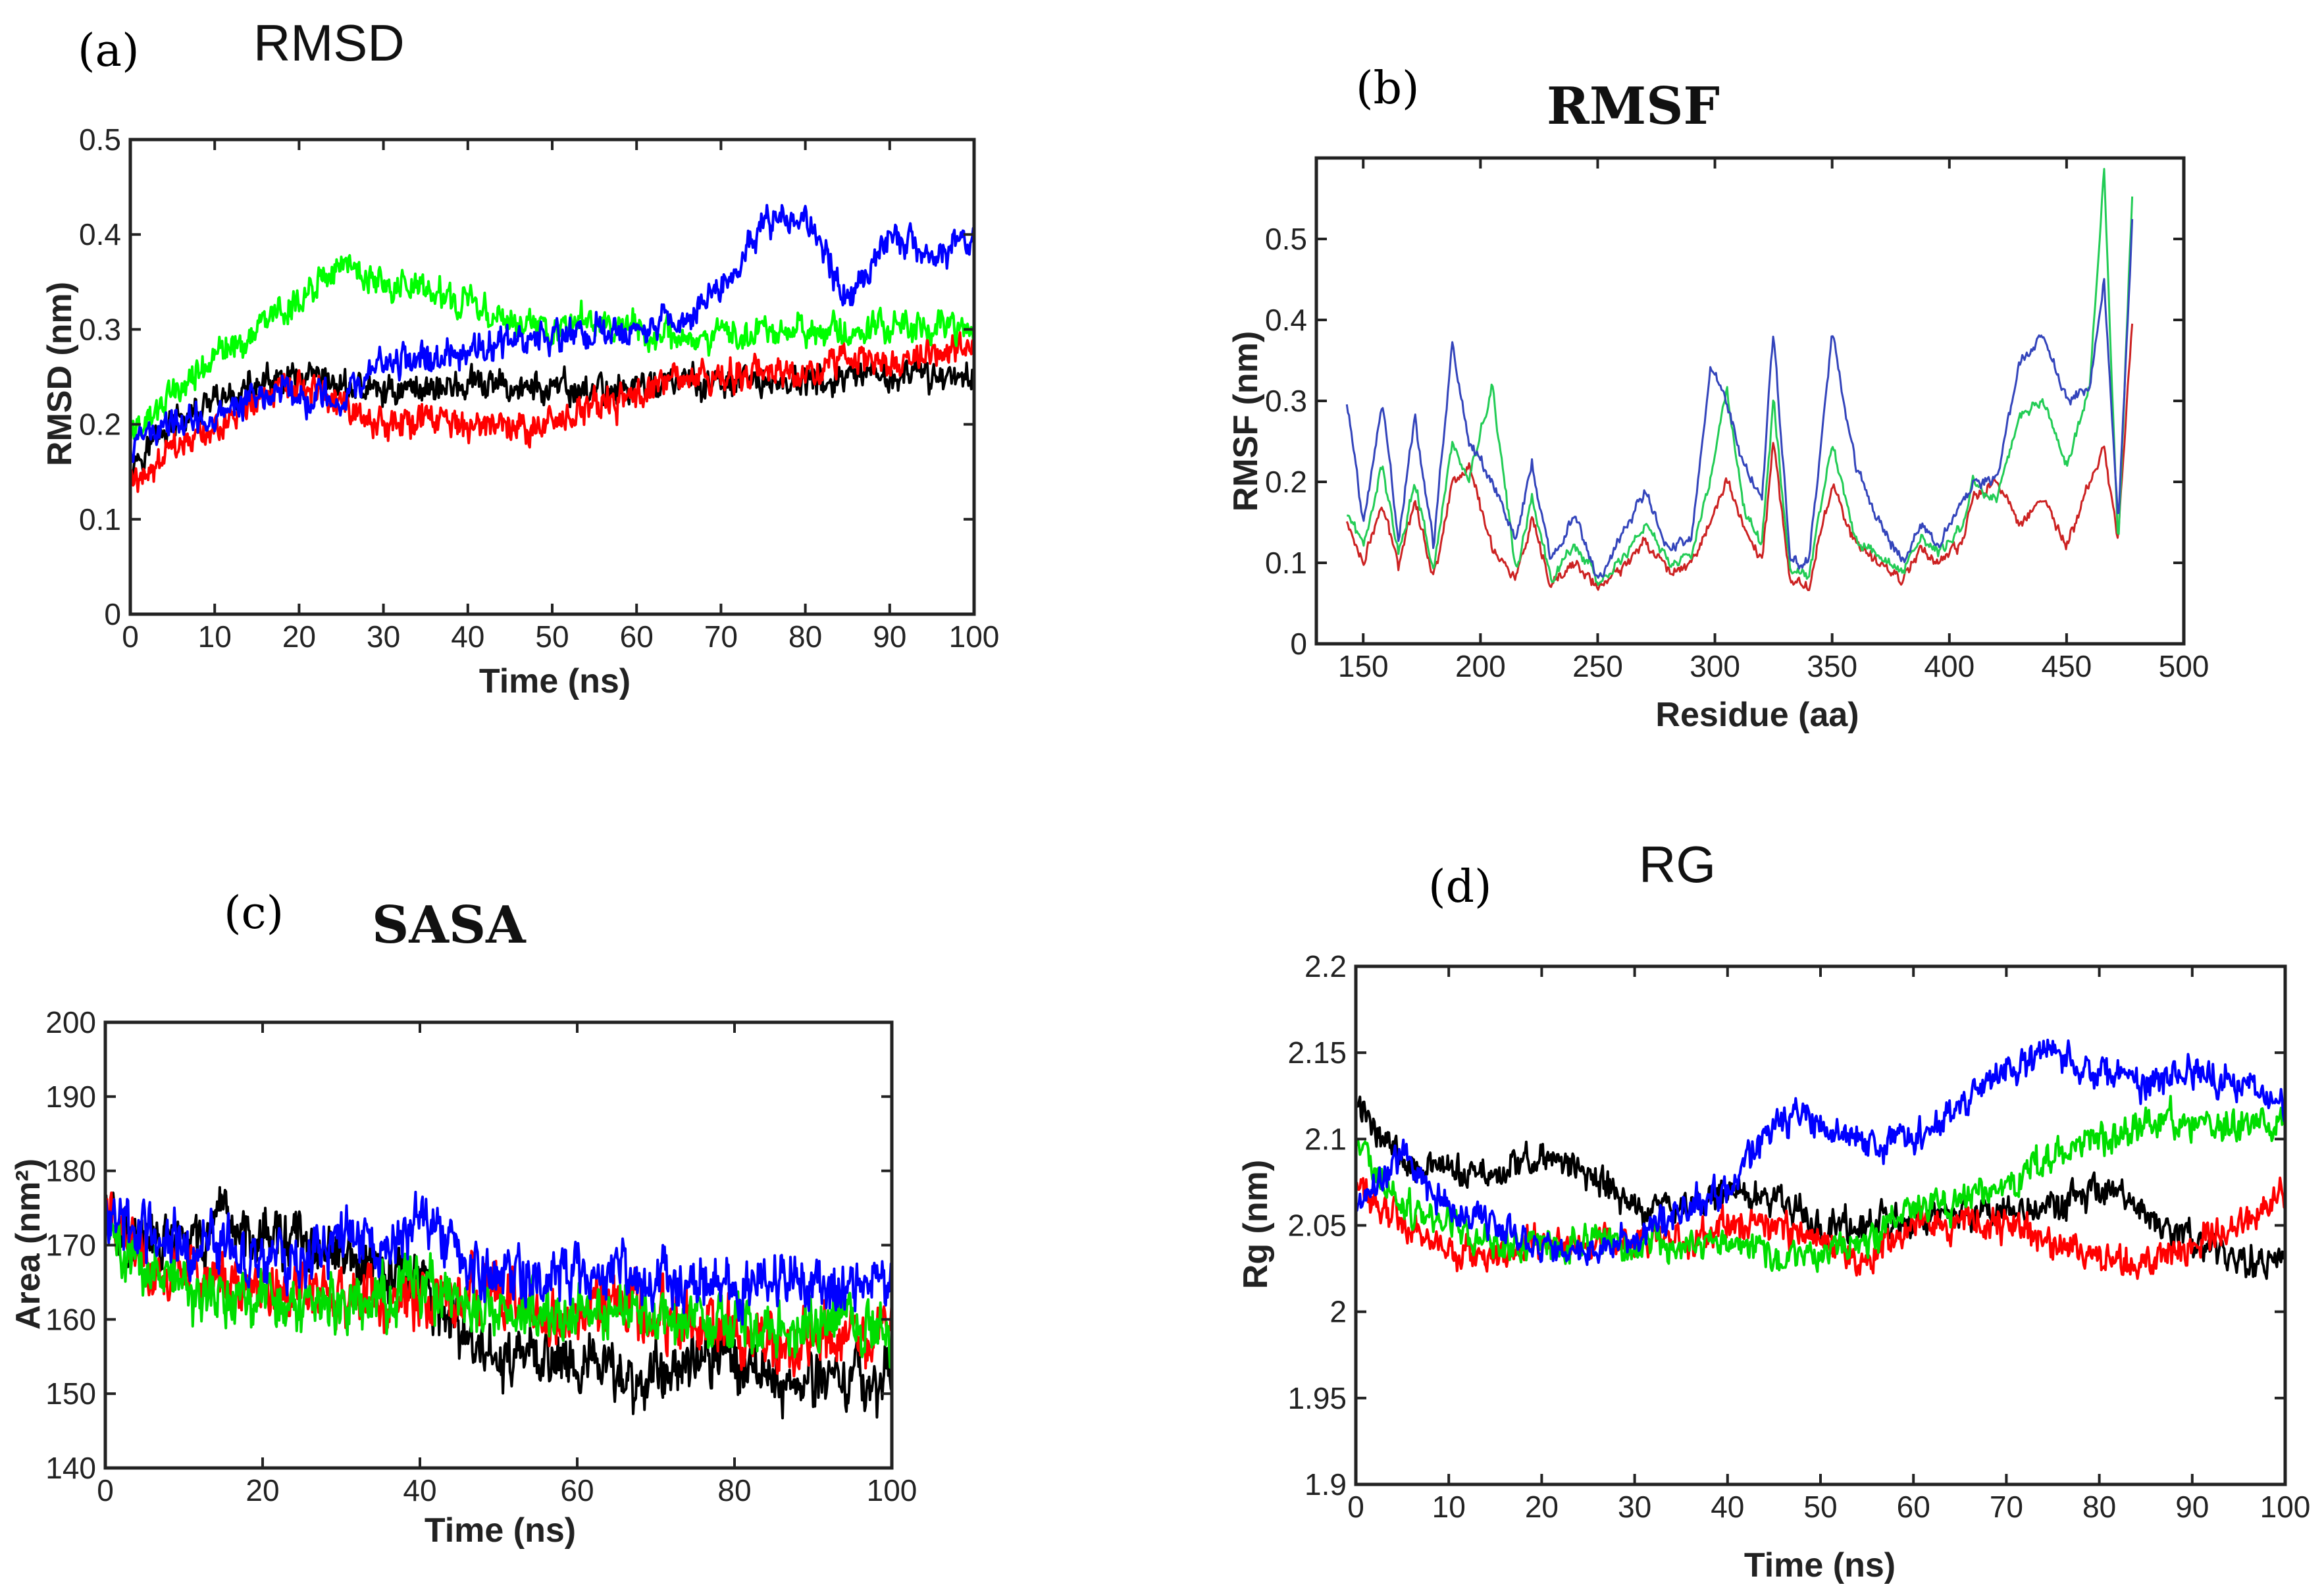 This screenshot has height=1595, width=2324. I want to click on x-tick-label: 150, so click(1363, 666).